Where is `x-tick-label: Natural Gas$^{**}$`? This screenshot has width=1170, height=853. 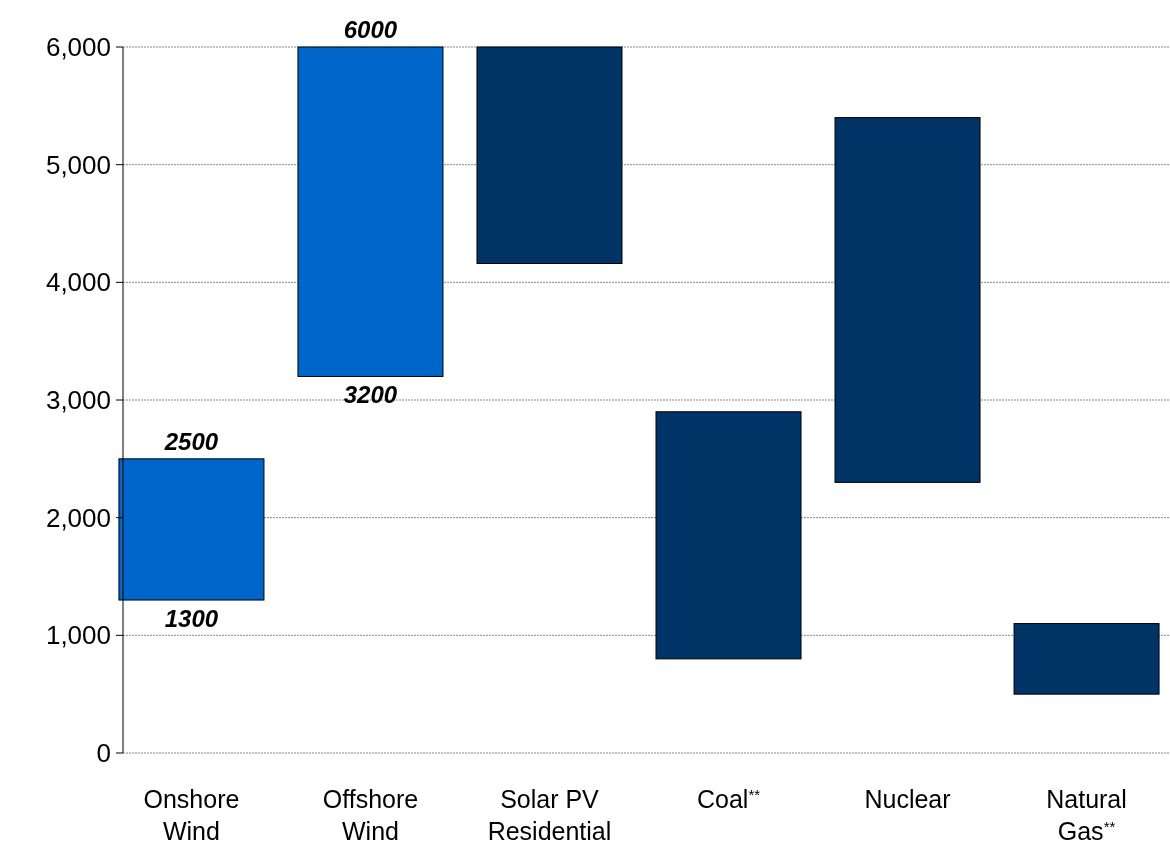 x-tick-label: Natural Gas$^{**}$ is located at coordinates (1086, 815).